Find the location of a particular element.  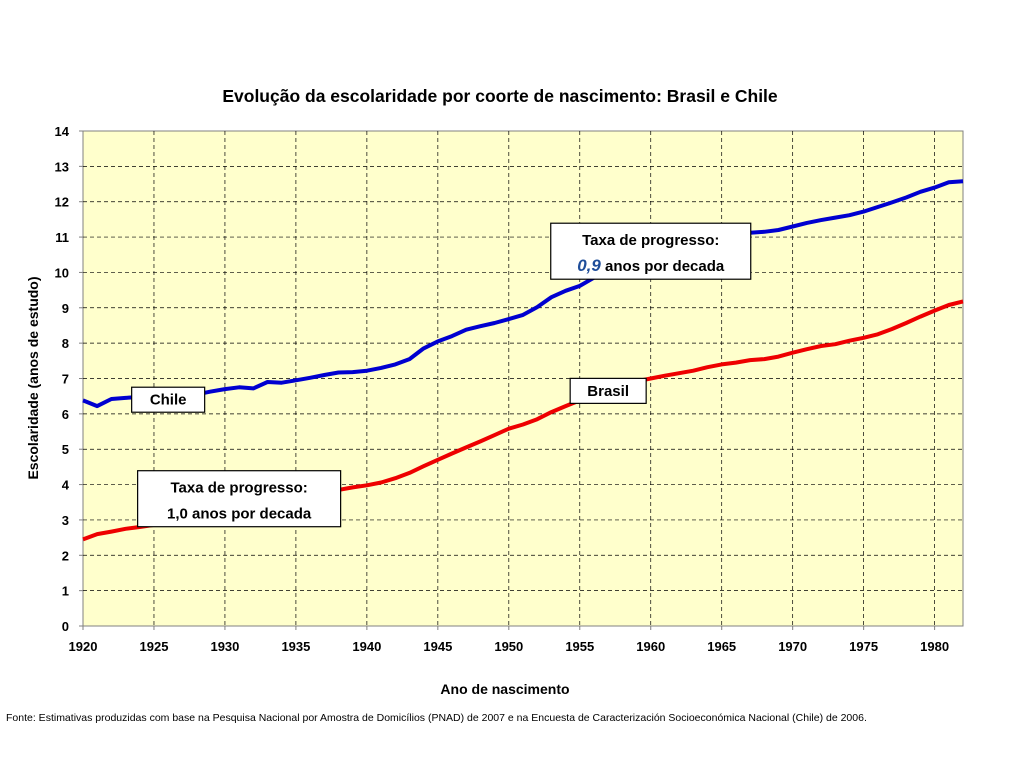

y-tick-label: 3 is located at coordinates (65, 520).